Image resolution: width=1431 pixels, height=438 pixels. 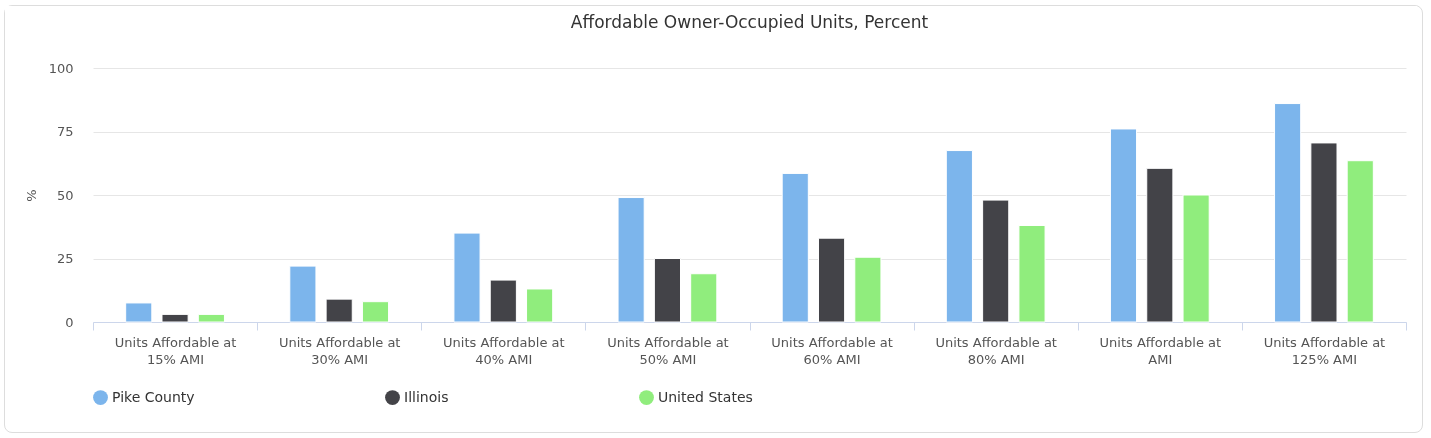 I want to click on x-tick-label: Units Affordable at 50% AMI, so click(x=668, y=350).